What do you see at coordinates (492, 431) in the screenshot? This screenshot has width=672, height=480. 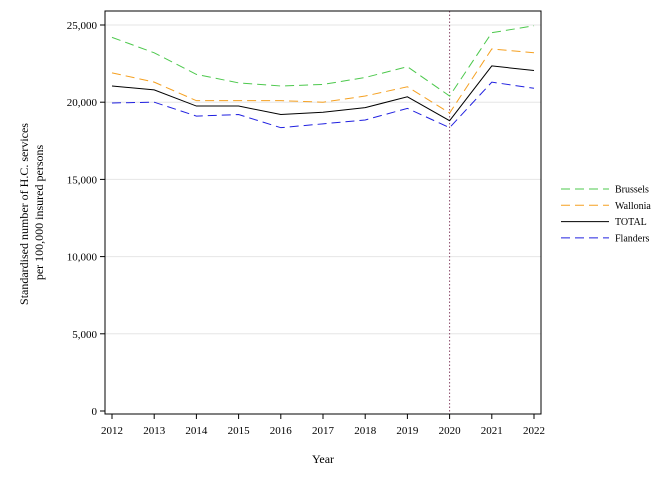 I see `x-tick-label: 2021` at bounding box center [492, 431].